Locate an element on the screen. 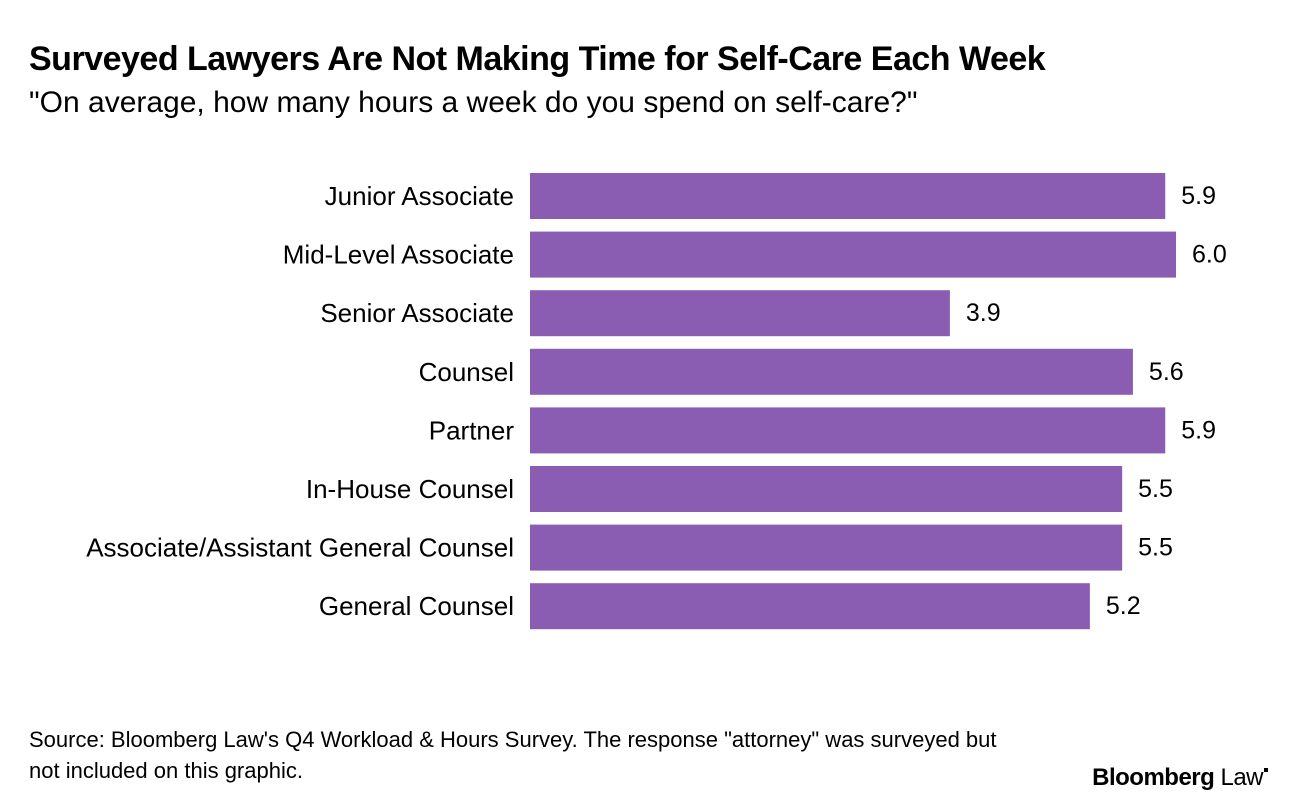 This screenshot has height=806, width=1296. category-label: Associate/Assistant General Counsel is located at coordinates (300, 548).